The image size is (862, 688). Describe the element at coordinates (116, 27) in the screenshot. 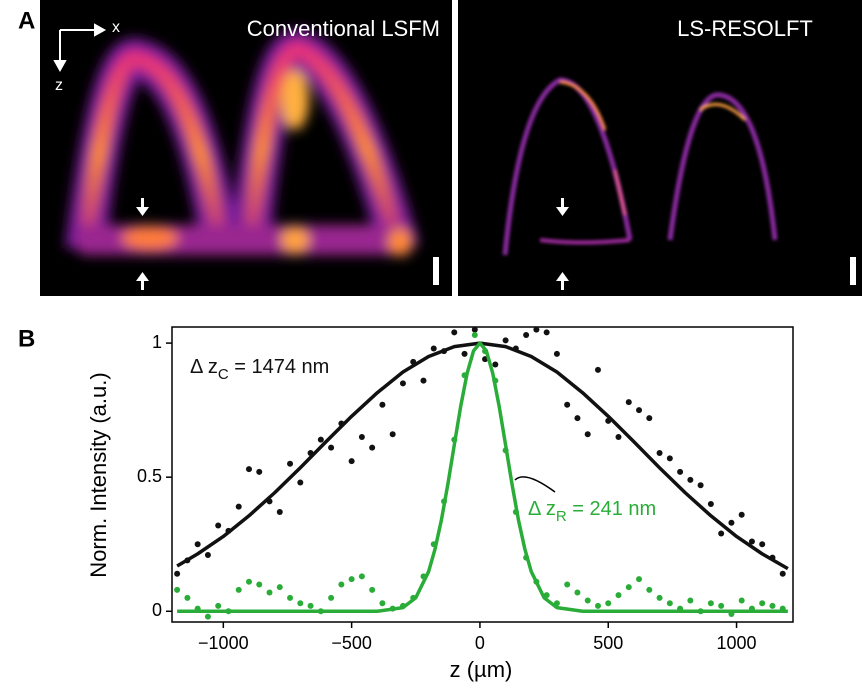

I see `axis-x-label: x` at that location.